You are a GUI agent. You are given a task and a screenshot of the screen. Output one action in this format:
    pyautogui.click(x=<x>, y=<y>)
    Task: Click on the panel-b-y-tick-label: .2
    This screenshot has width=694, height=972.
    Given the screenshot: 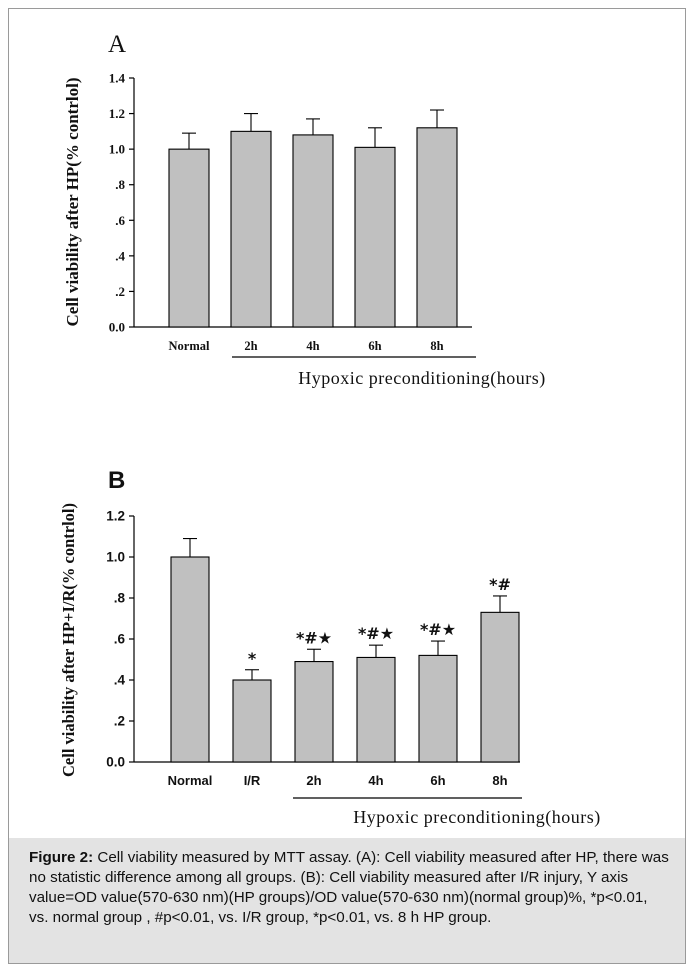 What is the action you would take?
    pyautogui.click(x=119, y=721)
    